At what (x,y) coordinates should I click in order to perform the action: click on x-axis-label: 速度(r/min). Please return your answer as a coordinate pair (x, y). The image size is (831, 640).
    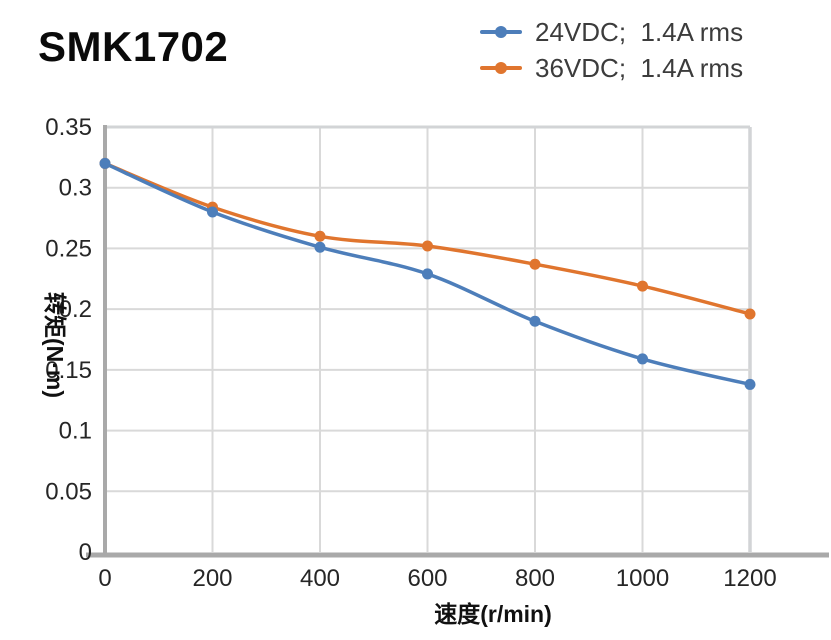
    Looking at the image, I should click on (493, 614).